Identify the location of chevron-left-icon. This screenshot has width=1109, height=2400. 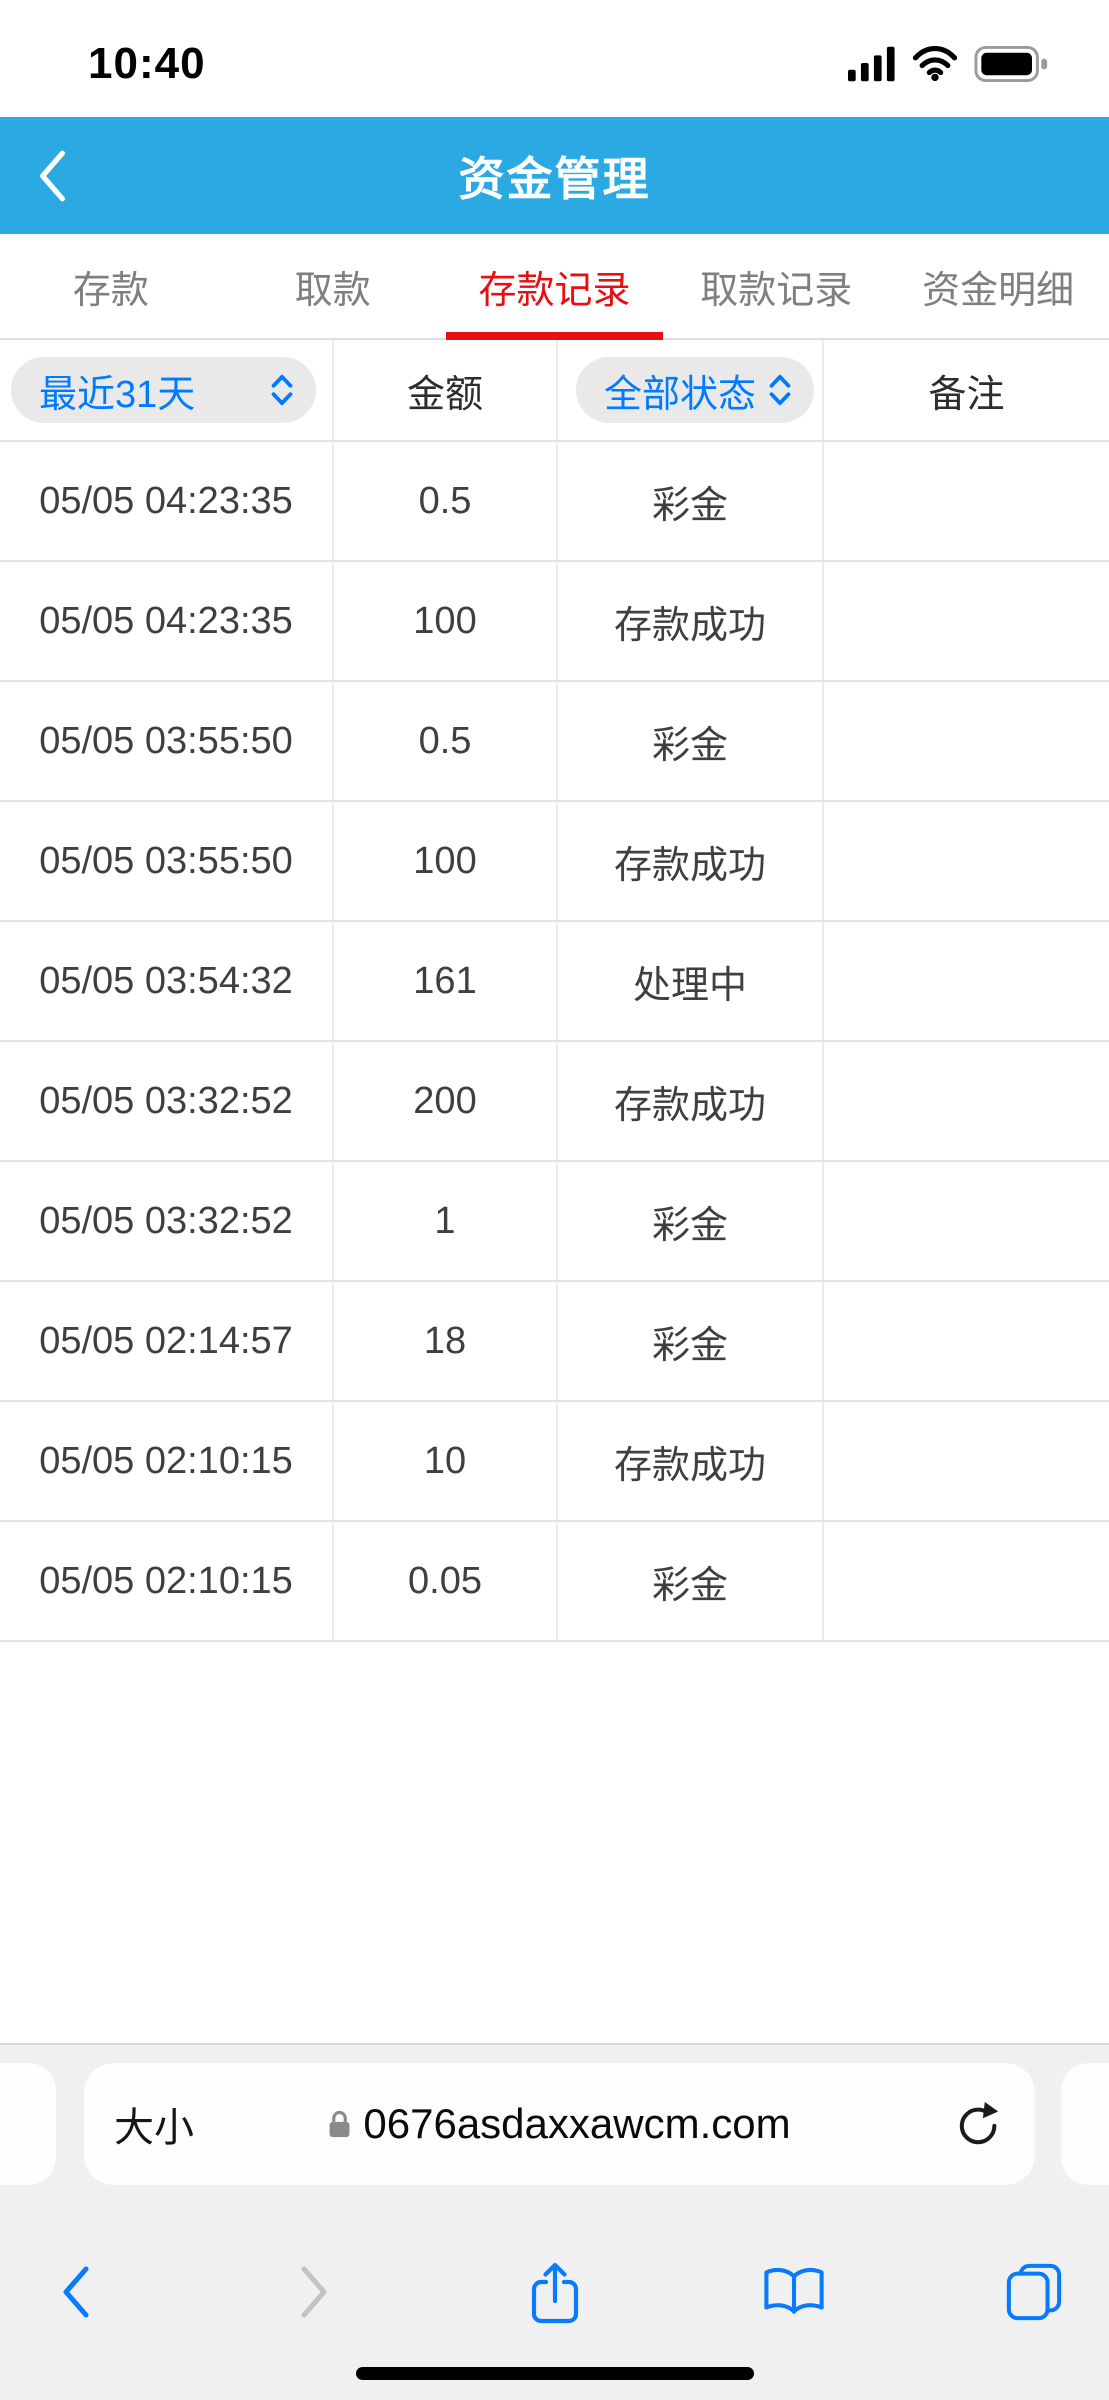
(52, 176).